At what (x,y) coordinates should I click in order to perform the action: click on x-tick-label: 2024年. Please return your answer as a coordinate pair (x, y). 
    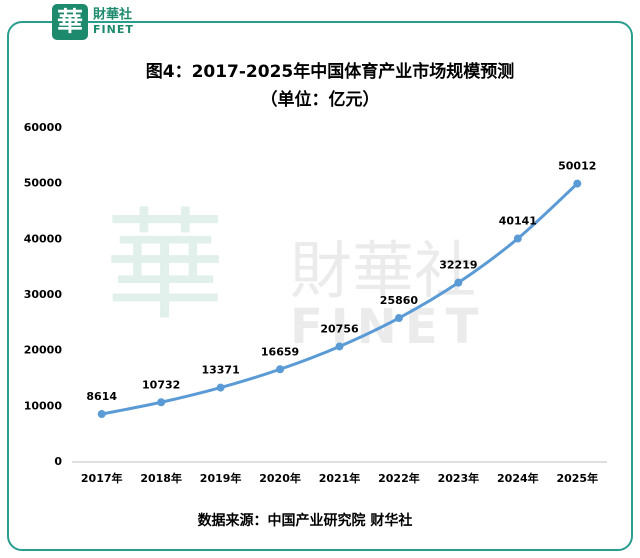
    Looking at the image, I should click on (518, 478).